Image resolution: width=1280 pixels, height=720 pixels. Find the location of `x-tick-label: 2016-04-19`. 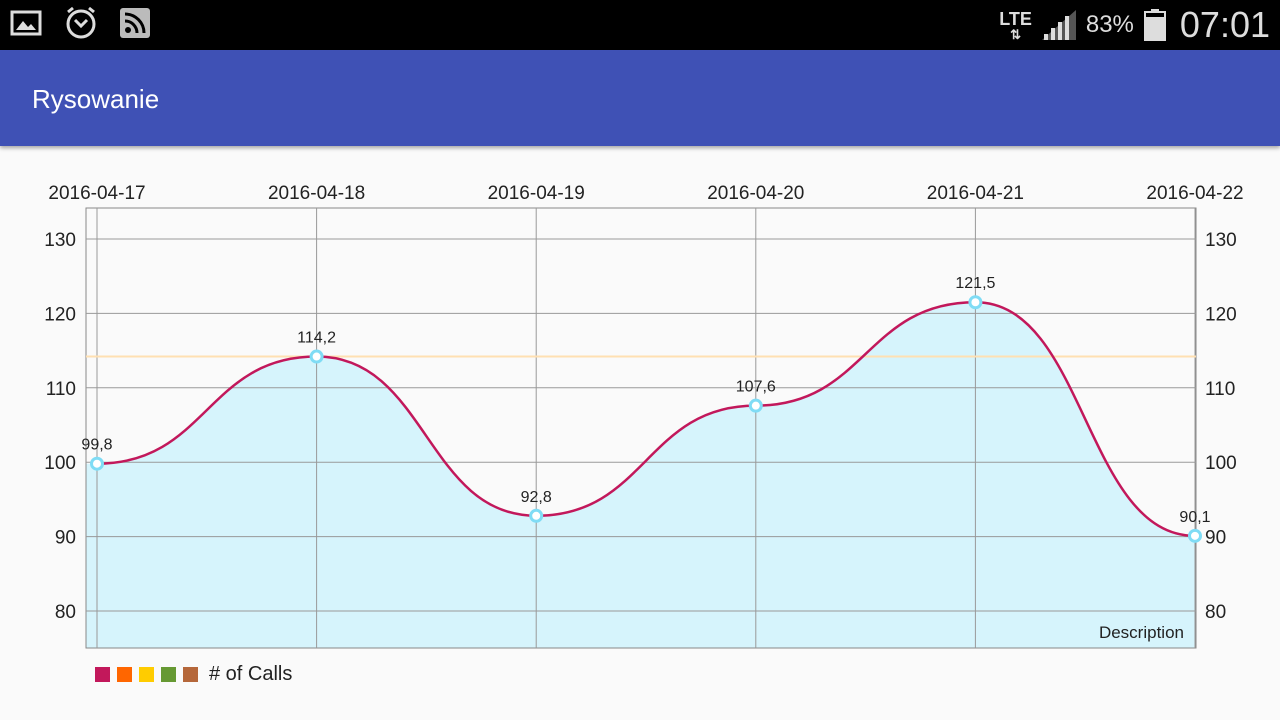

x-tick-label: 2016-04-19 is located at coordinates (536, 193).